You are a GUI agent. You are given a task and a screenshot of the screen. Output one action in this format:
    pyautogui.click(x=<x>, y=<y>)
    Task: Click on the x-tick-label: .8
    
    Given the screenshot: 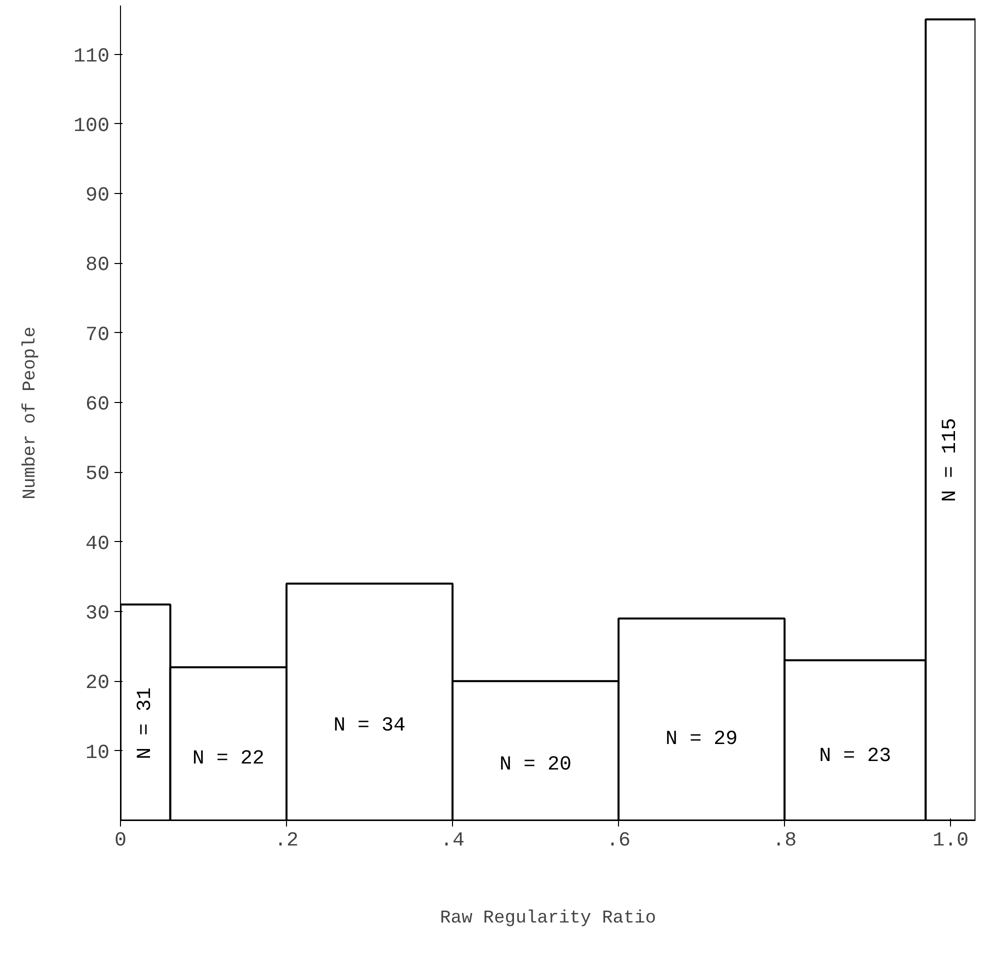 What is the action you would take?
    pyautogui.click(x=784, y=841)
    